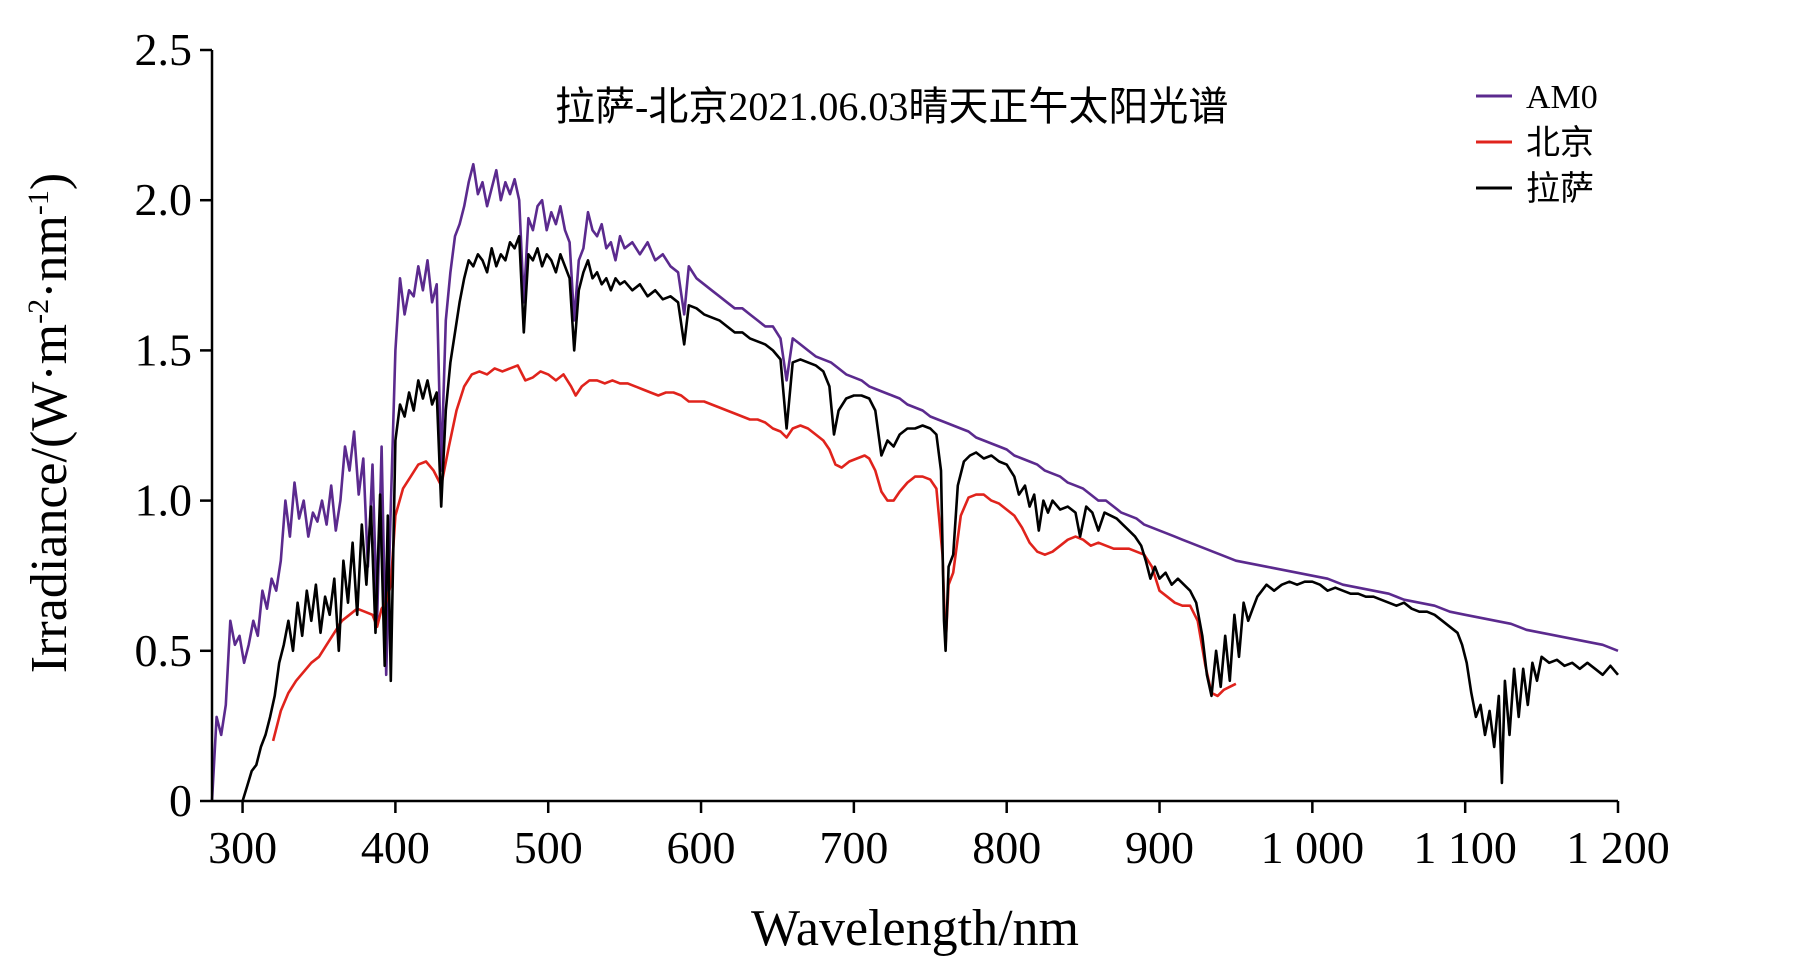 The height and width of the screenshot is (956, 1794). I want to click on x-tick-label: 900, so click(1159, 847).